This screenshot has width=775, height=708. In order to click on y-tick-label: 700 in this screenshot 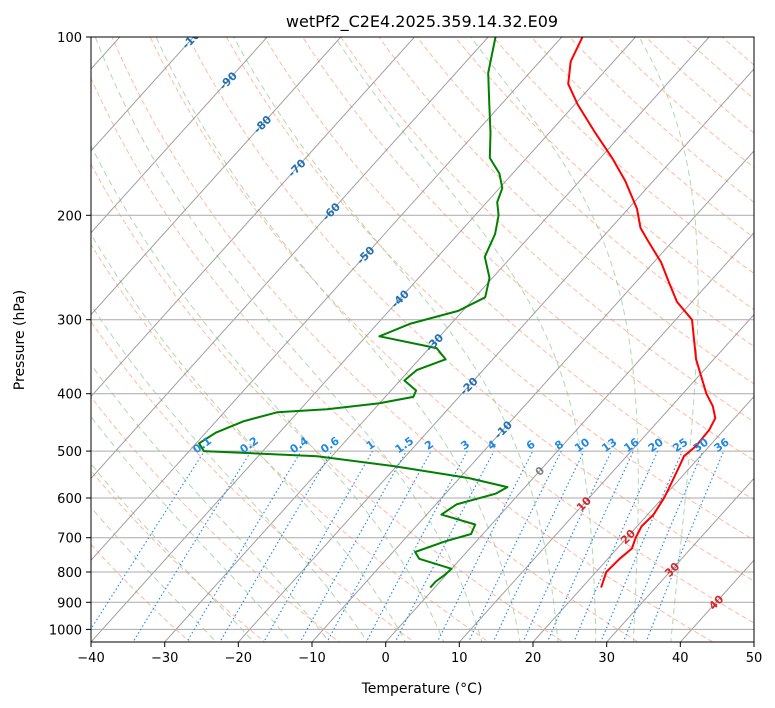, I will do `click(69, 539)`.